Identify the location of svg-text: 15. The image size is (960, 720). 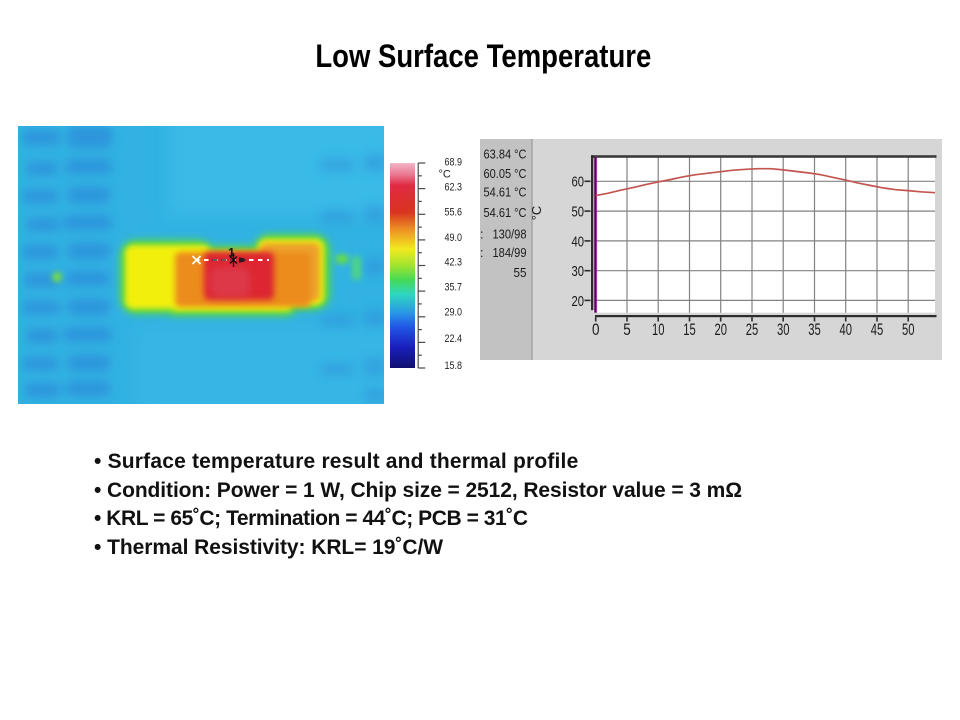
(689, 329).